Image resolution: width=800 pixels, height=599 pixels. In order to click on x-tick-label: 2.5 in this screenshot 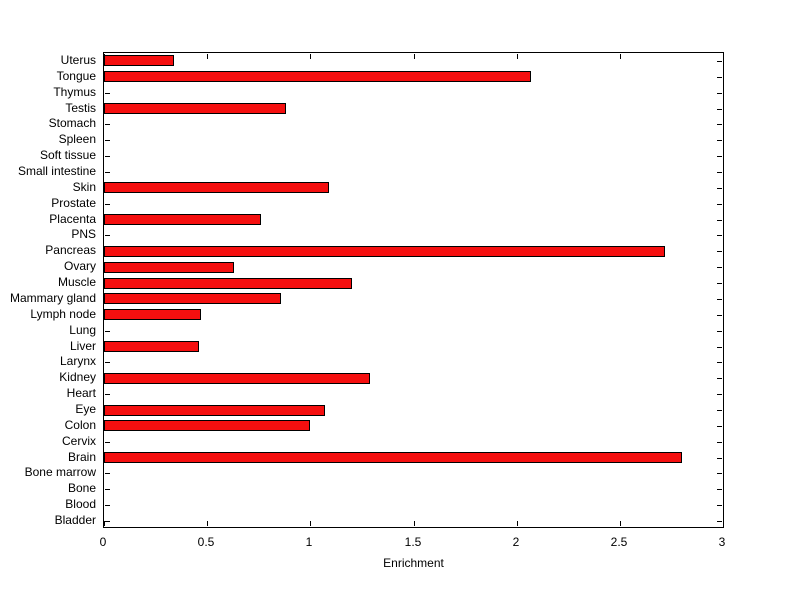, I will do `click(619, 542)`.